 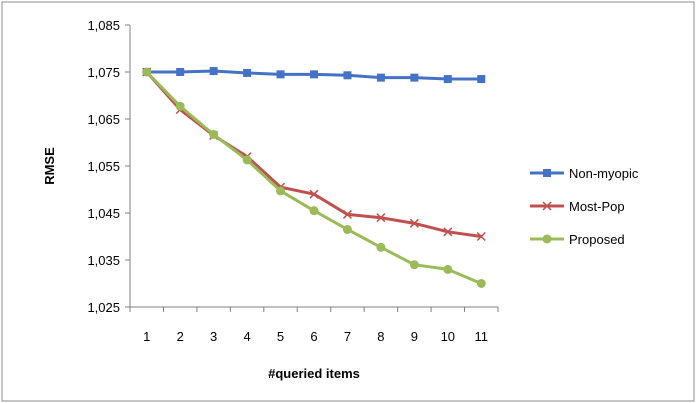 I want to click on legend-item-proposed: Proposed, so click(x=577, y=239).